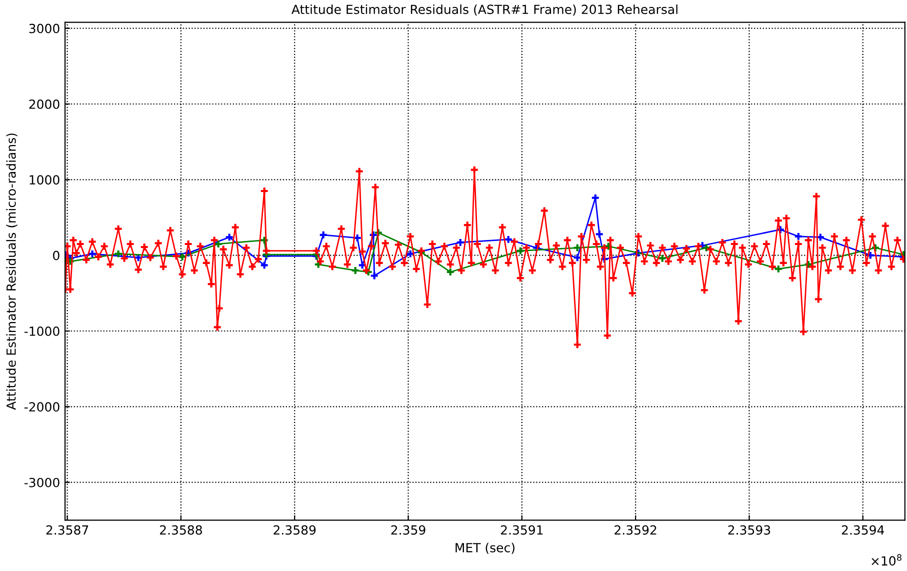 The height and width of the screenshot is (571, 907). I want to click on y-tick-label: 0, so click(56, 255).